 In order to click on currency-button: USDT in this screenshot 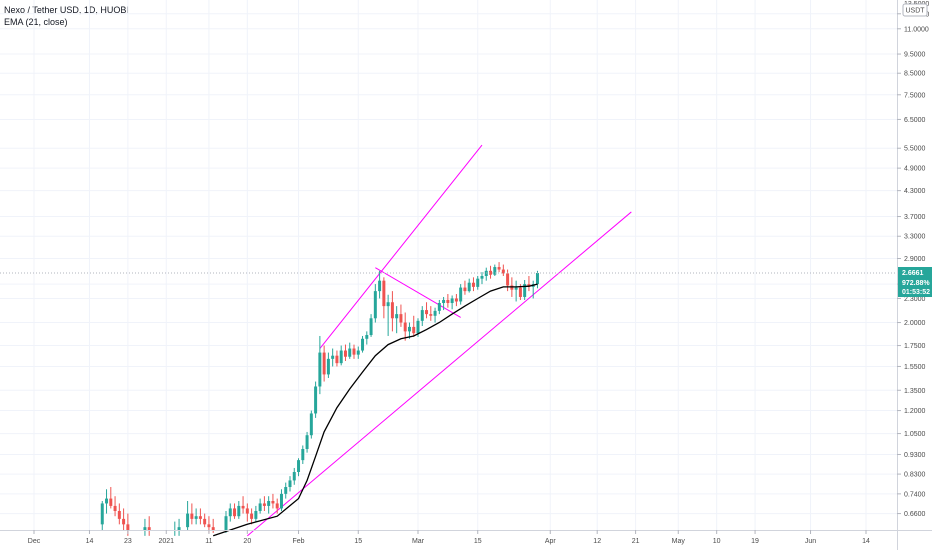, I will do `click(915, 10)`.